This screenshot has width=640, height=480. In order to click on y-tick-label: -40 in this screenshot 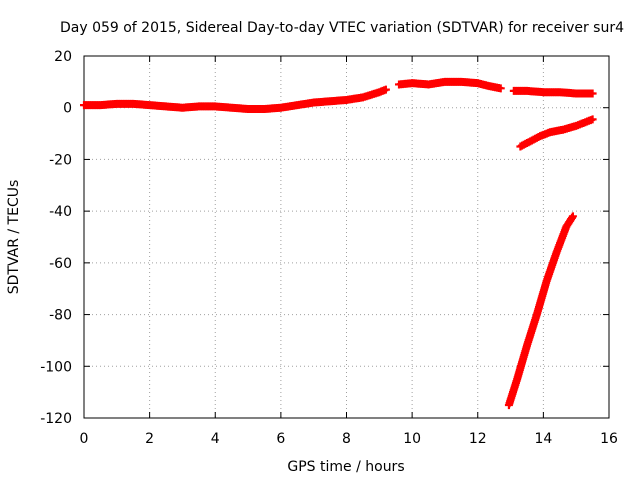, I will do `click(60, 212)`.